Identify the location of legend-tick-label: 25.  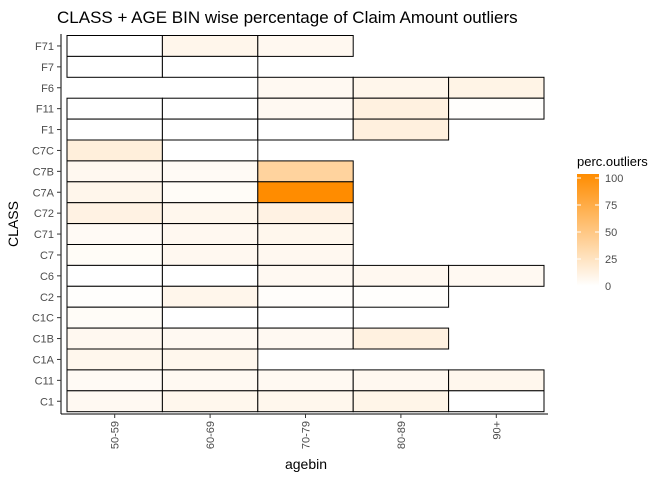
(611, 260).